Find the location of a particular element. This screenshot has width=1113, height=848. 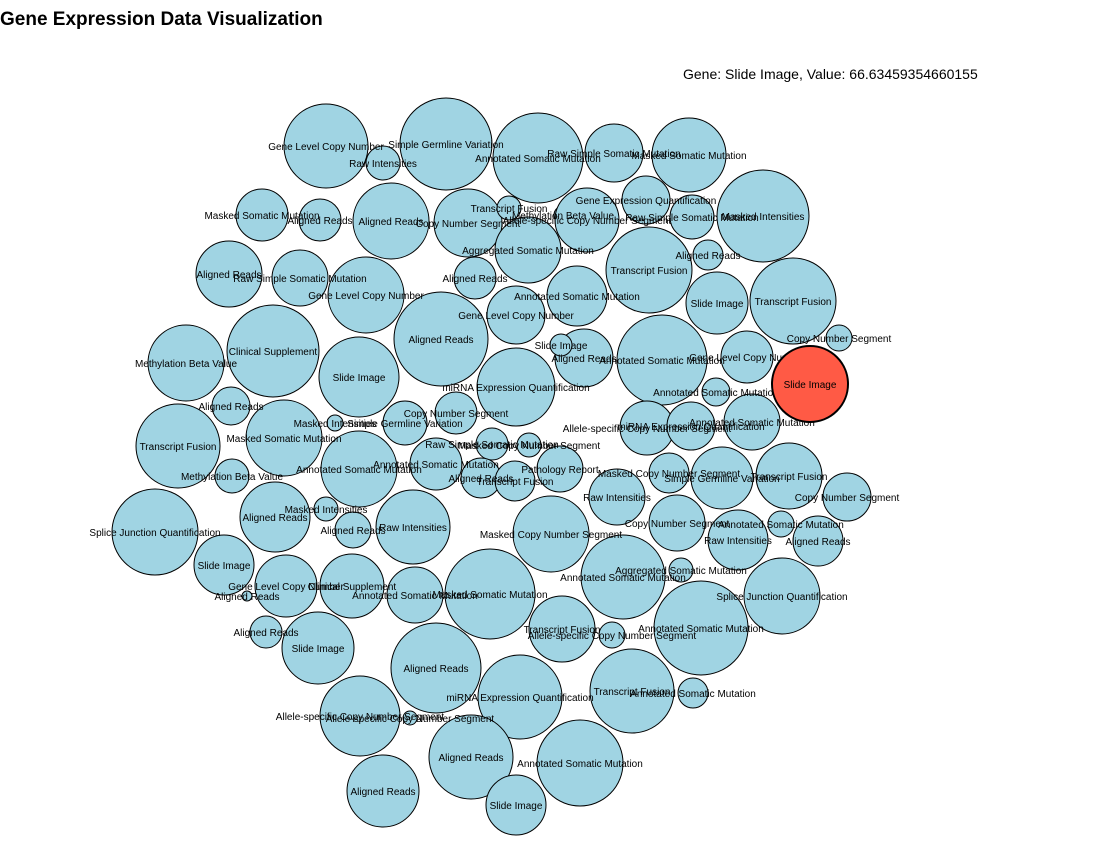

bubble-pathology-report is located at coordinates (560, 469).